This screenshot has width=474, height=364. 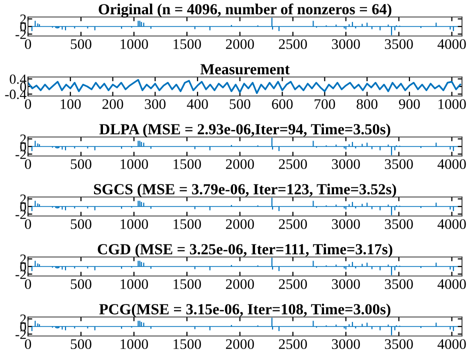 I want to click on chart-title: CGD (MSE = 3.25e-06, Iter=111, Time=3.17s), so click(x=245, y=251).